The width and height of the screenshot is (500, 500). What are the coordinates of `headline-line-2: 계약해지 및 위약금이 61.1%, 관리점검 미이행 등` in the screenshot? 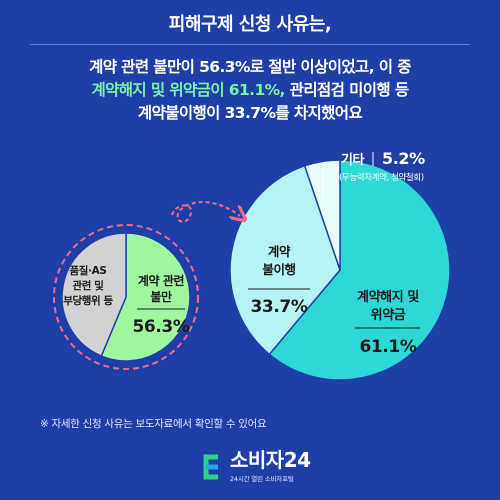 It's located at (250, 90).